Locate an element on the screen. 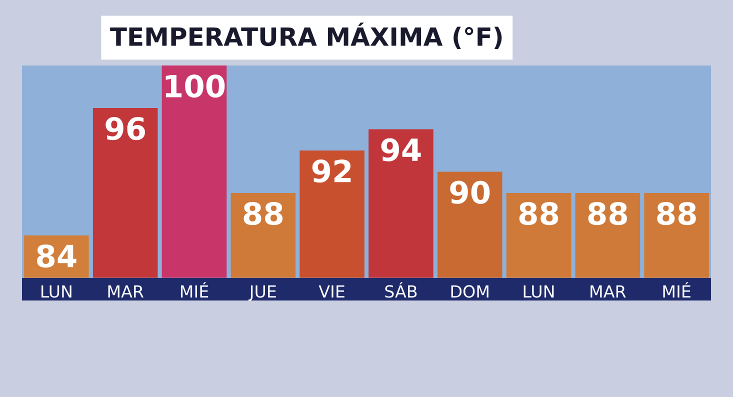 This screenshot has height=397, width=733. chart-title: TEMPERATURA MÁXIMA (°F) is located at coordinates (306, 36).